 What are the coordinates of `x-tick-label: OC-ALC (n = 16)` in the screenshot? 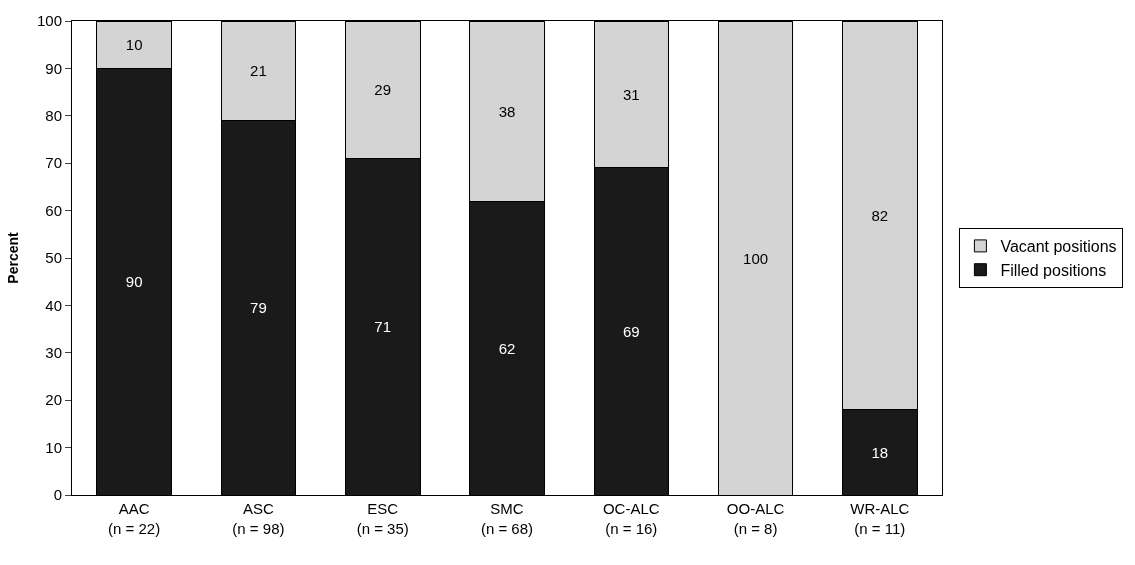 It's located at (631, 518).